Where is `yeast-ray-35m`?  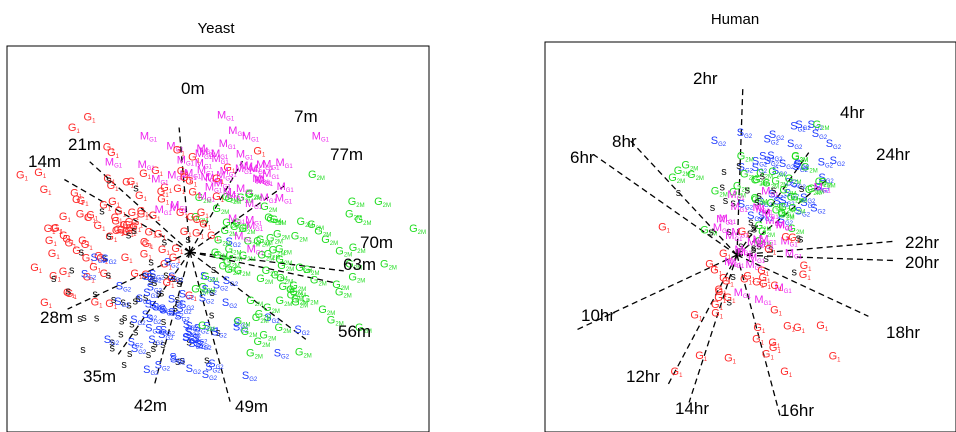
yeast-ray-35m is located at coordinates (154, 303).